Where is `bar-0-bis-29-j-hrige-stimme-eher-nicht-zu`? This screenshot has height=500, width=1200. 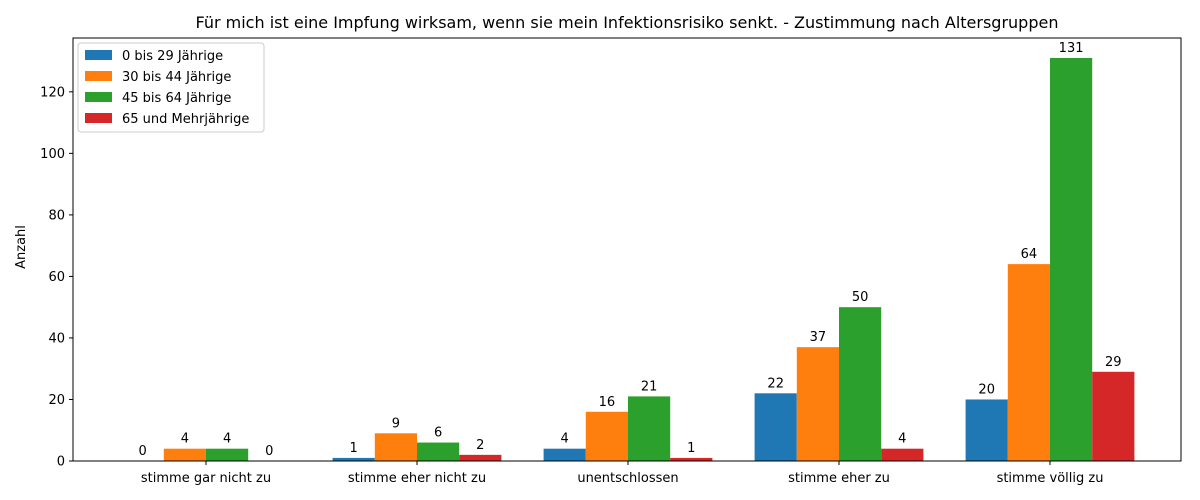
bar-0-bis-29-j-hrige-stimme-eher-nicht-zu is located at coordinates (353, 459).